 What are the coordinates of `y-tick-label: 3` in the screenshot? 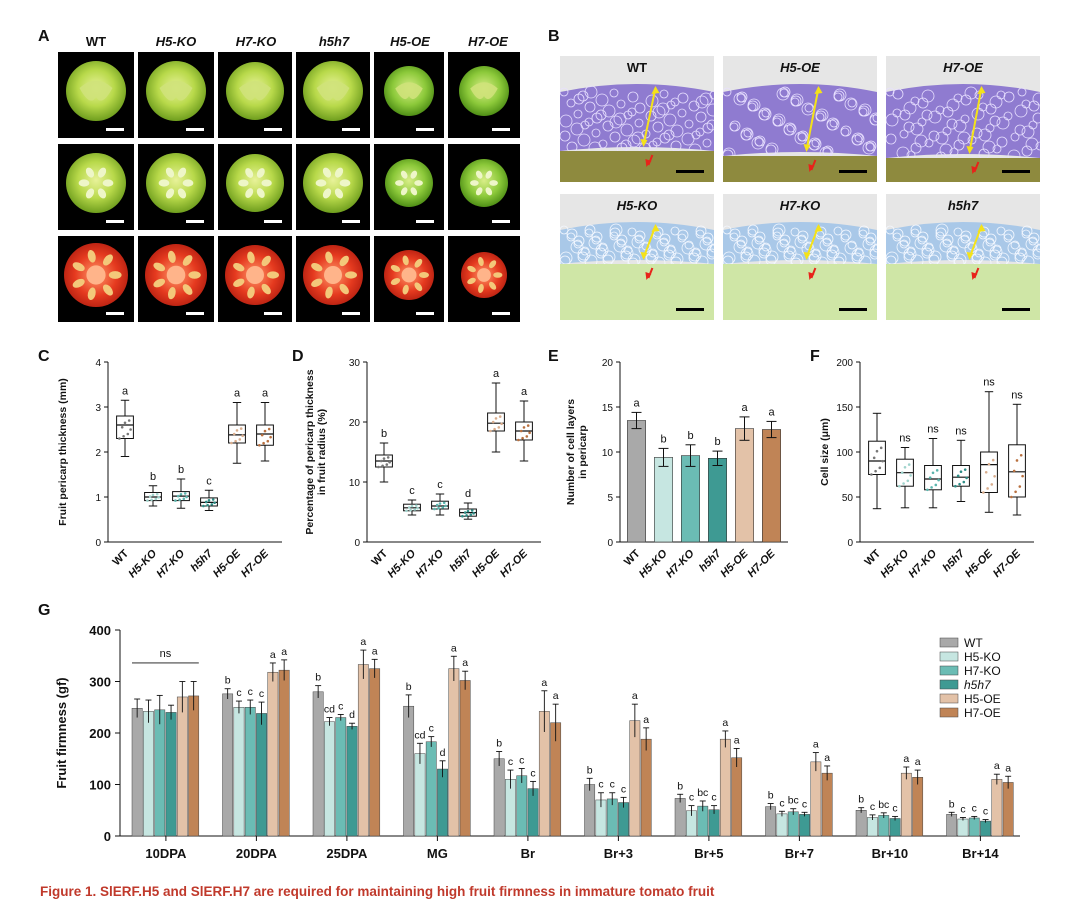 It's located at (98, 408).